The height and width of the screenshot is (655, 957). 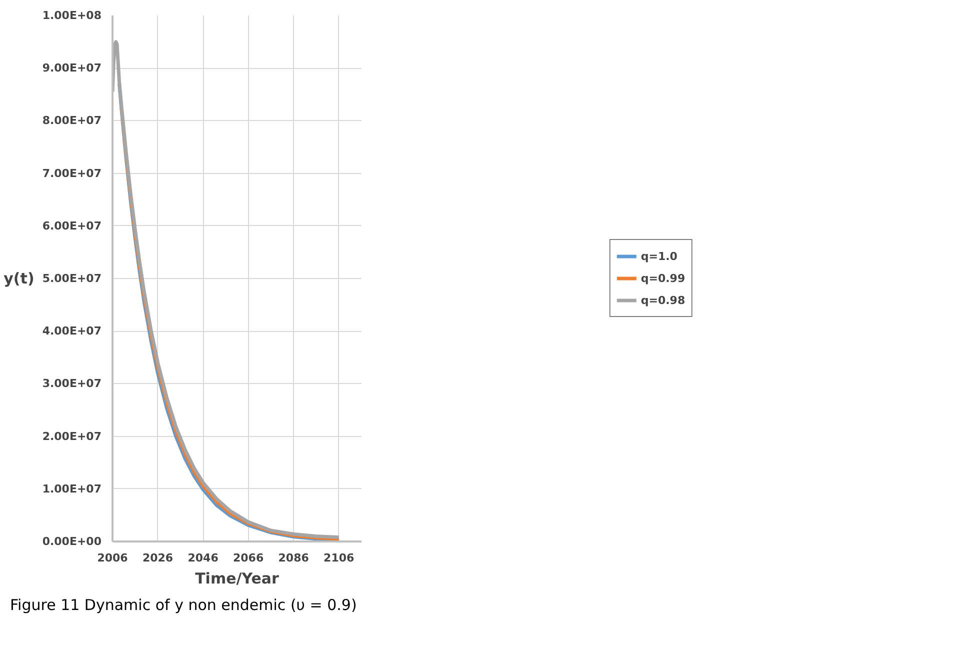 I want to click on x-tick-label: 2106, so click(x=339, y=558).